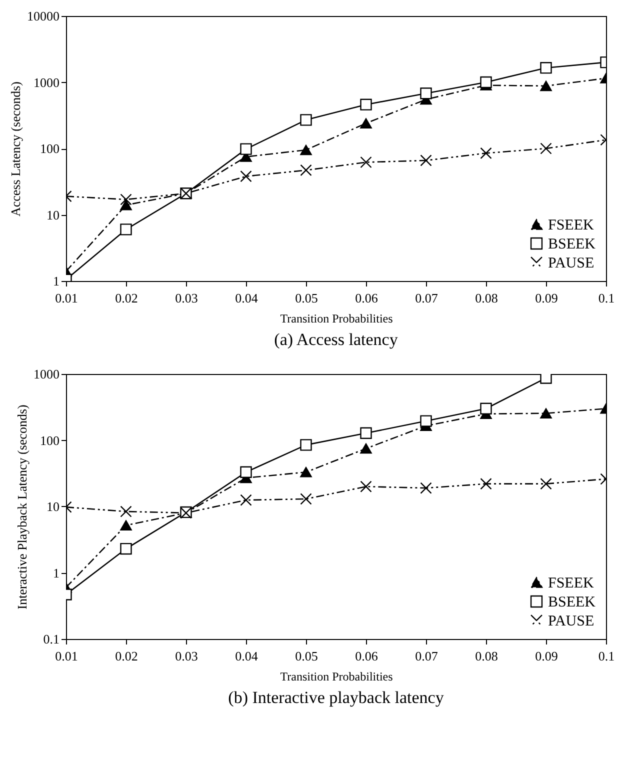 The image size is (639, 781). I want to click on y-tick-label: 10000, so click(43, 16).